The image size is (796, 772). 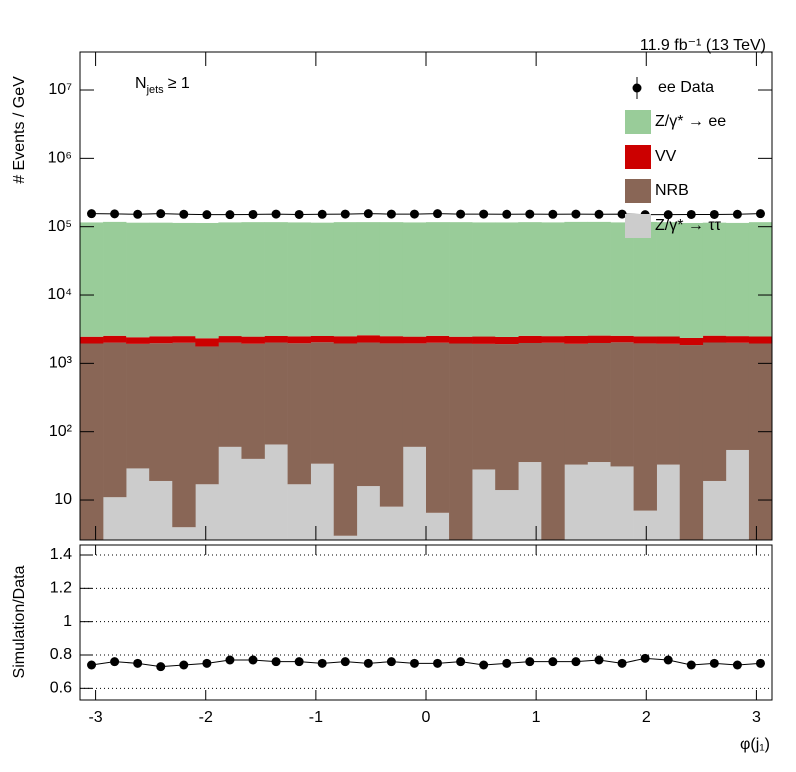 What do you see at coordinates (60, 158) in the screenshot?
I see `y-tick-label: 10⁶` at bounding box center [60, 158].